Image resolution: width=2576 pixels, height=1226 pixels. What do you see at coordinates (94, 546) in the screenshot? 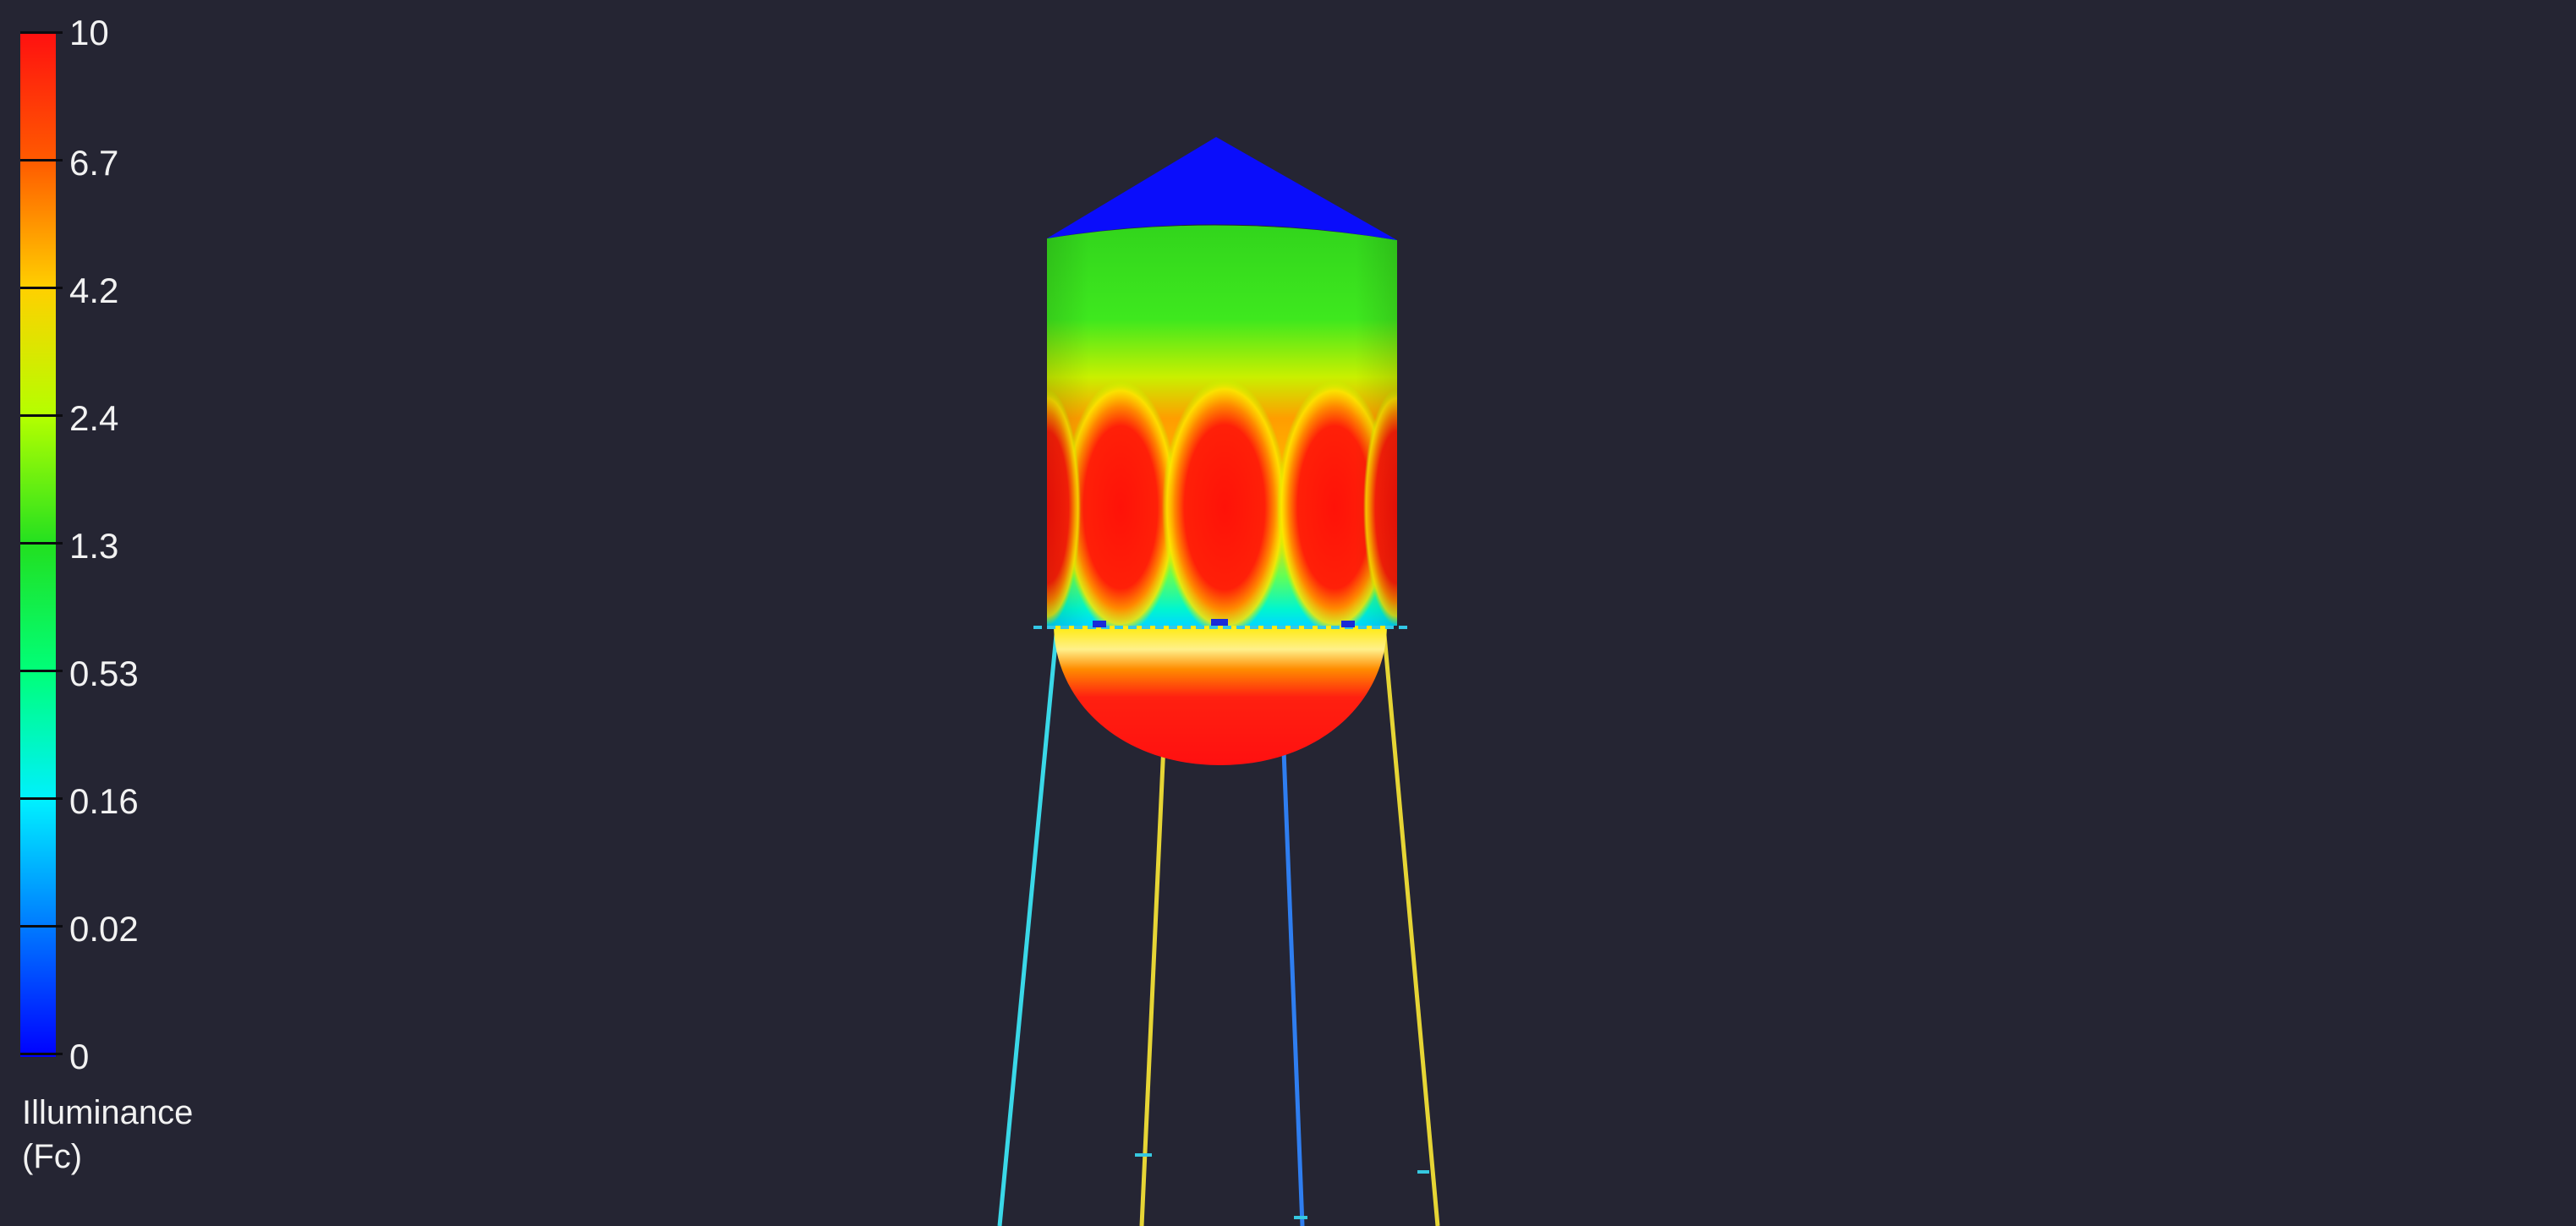
I see `legend-tick-label: 1.3` at bounding box center [94, 546].